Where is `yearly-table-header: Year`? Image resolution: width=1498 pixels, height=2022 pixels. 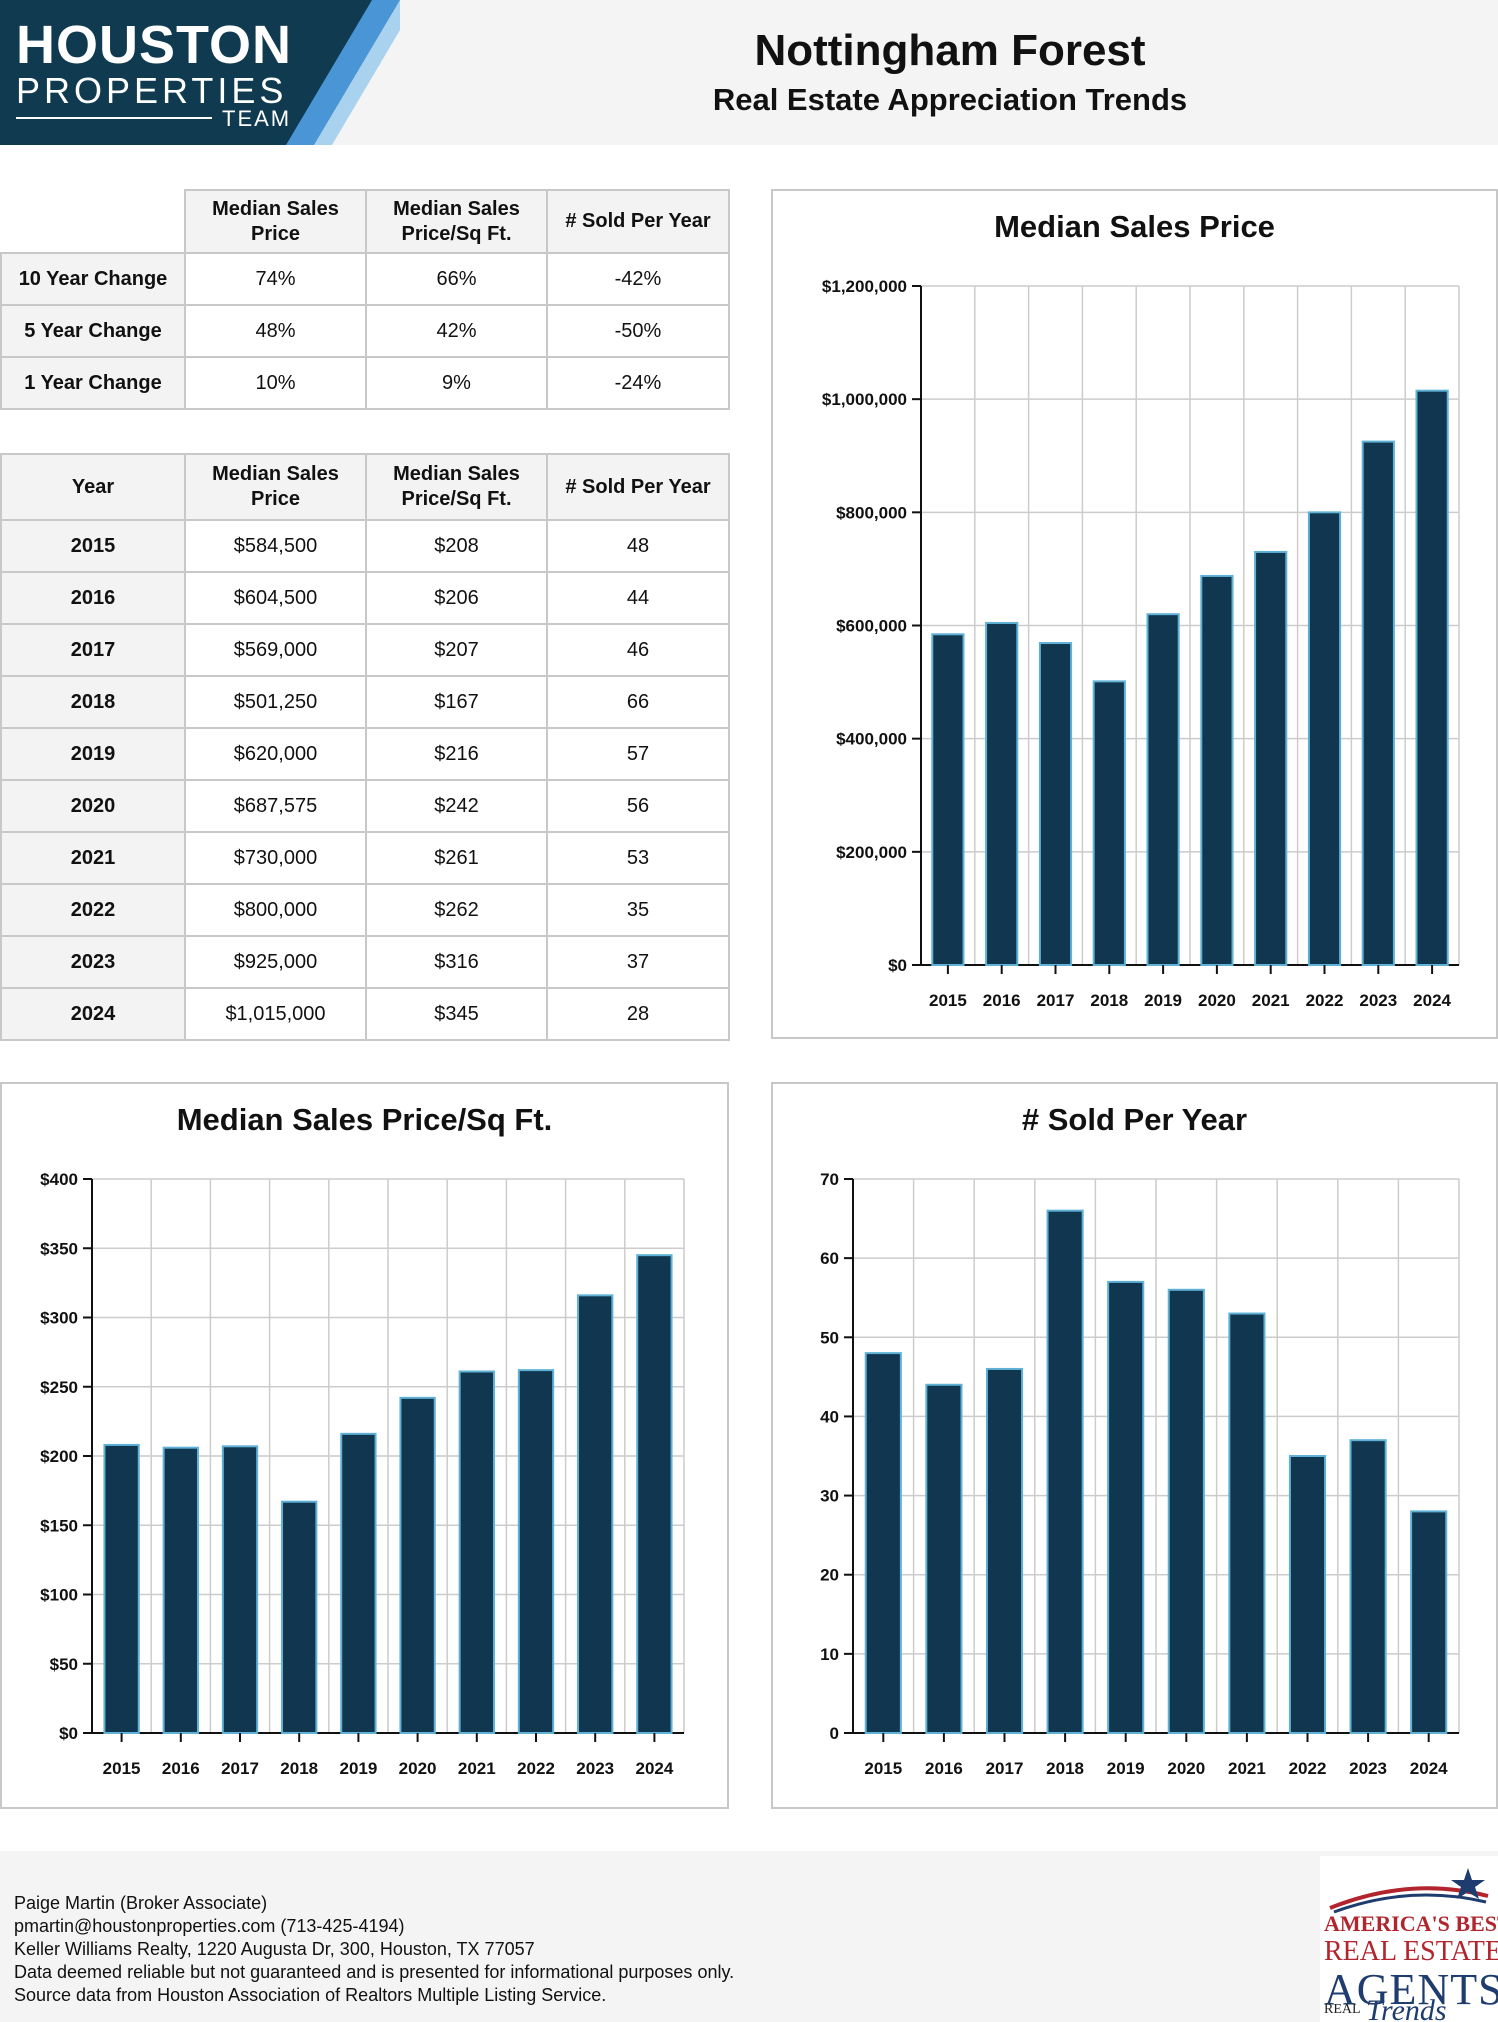
yearly-table-header: Year is located at coordinates (93, 487).